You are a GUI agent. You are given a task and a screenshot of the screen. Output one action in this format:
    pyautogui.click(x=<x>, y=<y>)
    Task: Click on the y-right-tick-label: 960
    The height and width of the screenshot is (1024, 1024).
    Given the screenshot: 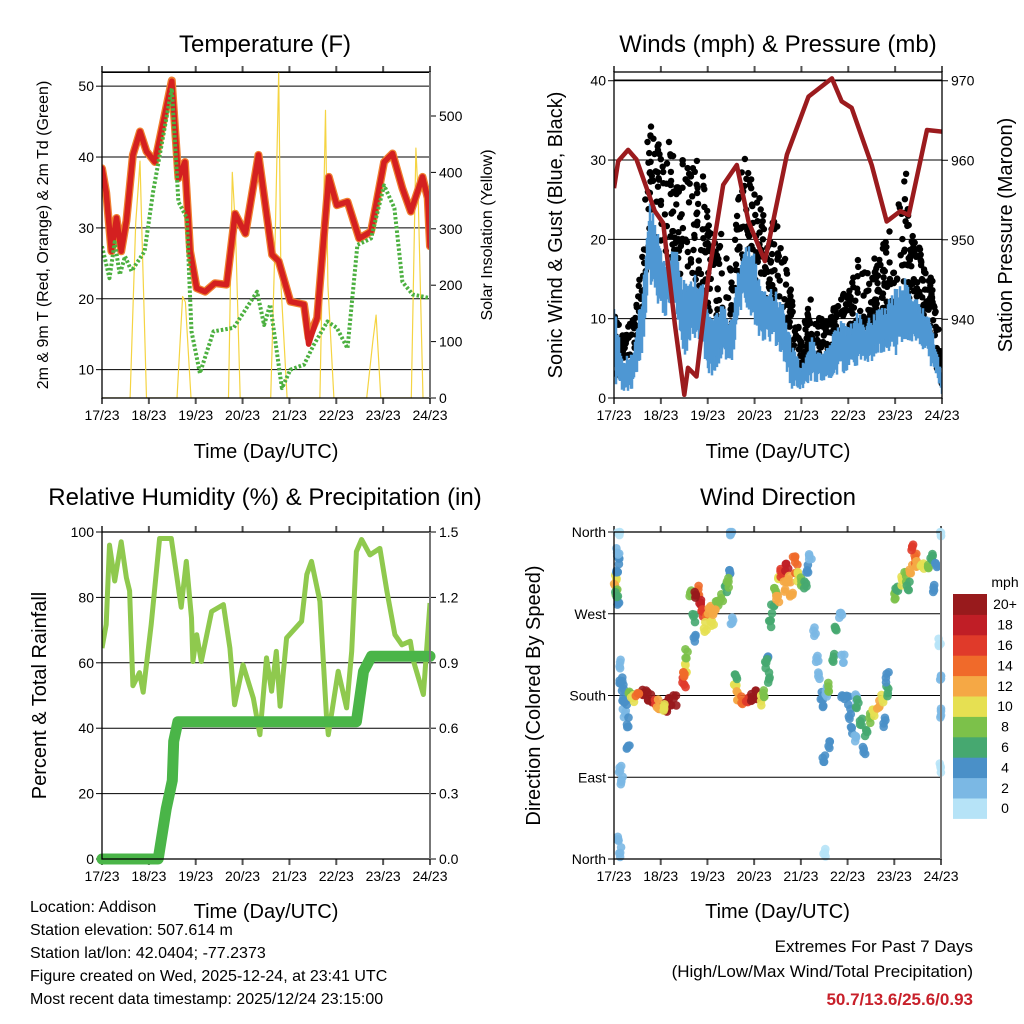 What is the action you would take?
    pyautogui.click(x=963, y=160)
    